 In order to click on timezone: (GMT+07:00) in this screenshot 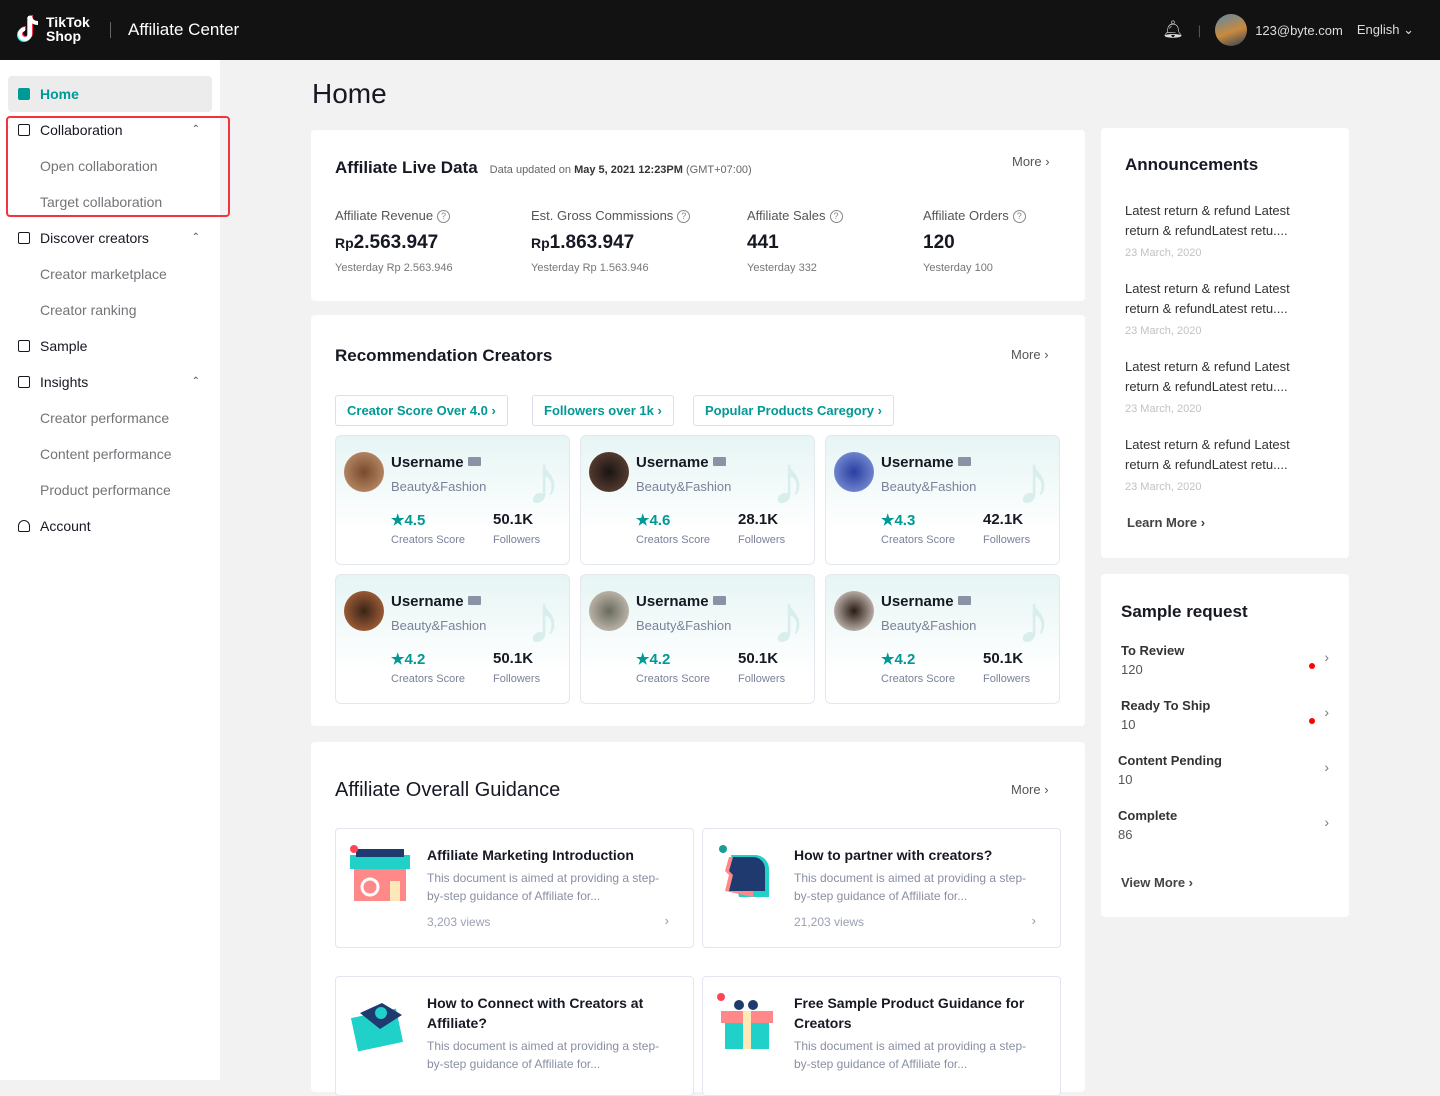, I will do `click(719, 170)`.